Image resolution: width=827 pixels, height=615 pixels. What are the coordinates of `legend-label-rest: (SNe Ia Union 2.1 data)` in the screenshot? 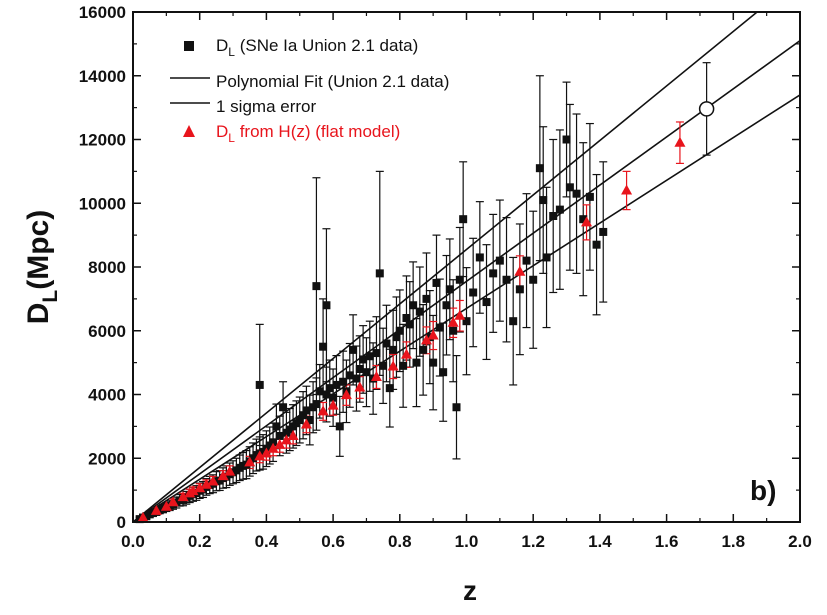 It's located at (326, 45).